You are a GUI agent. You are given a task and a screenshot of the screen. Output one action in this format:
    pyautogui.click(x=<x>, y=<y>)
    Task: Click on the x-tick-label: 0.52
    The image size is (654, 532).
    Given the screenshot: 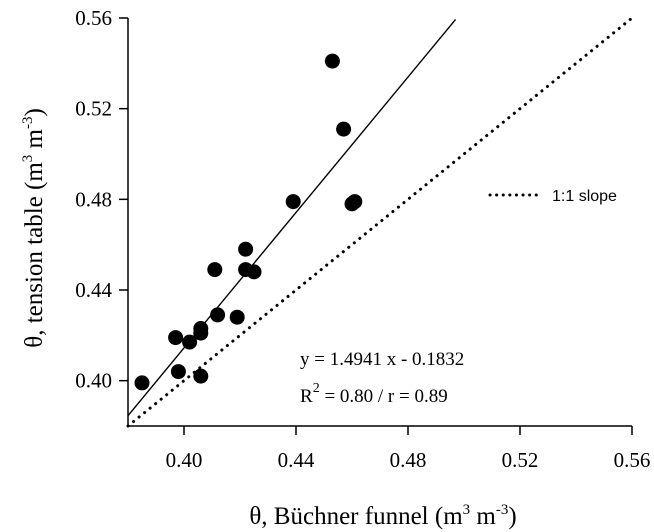 What is the action you would take?
    pyautogui.click(x=520, y=460)
    